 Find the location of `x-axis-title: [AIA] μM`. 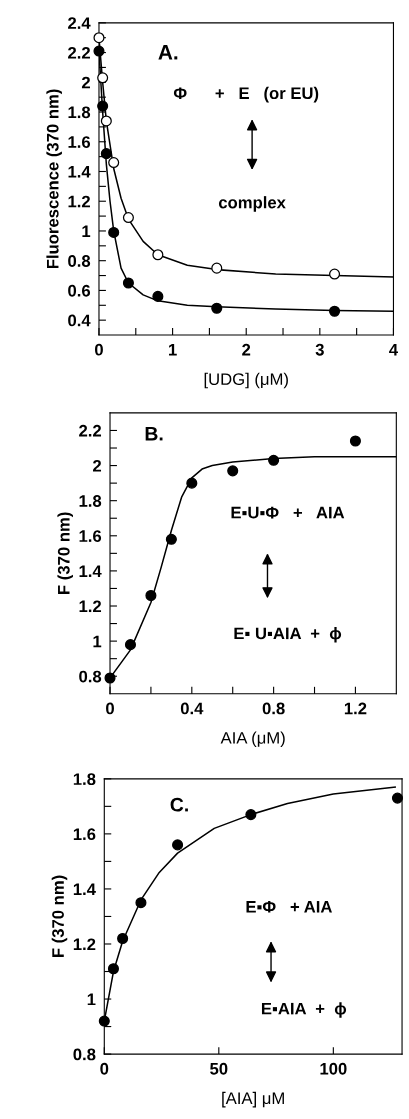

x-axis-title: [AIA] μM is located at coordinates (253, 1099).